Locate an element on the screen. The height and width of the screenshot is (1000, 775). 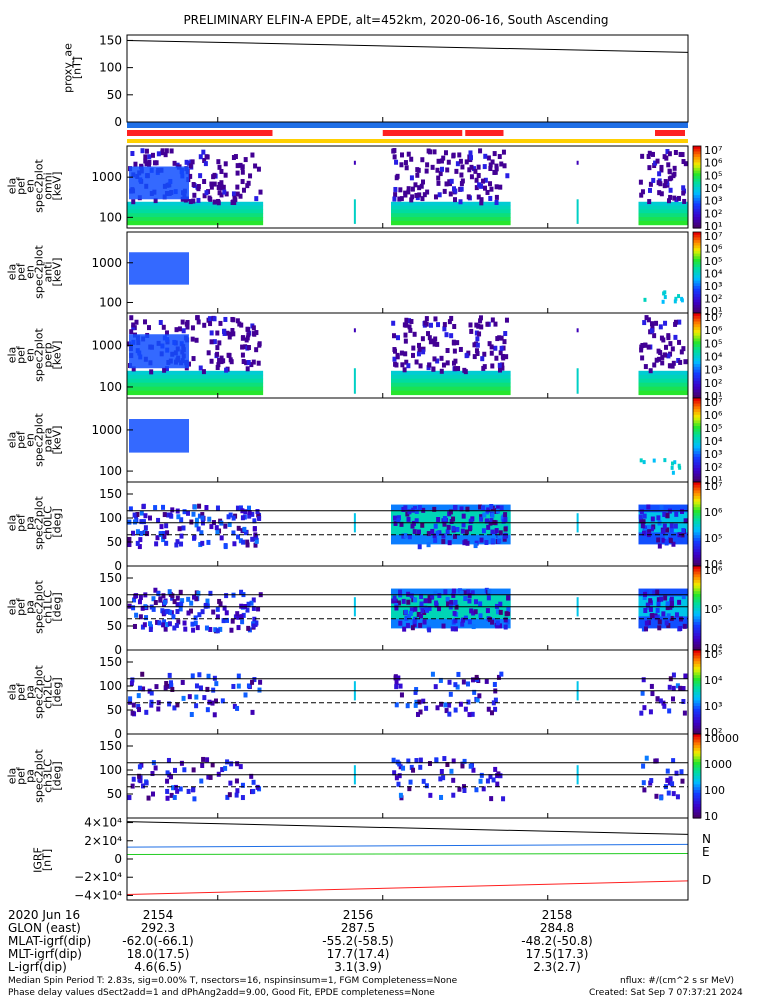
ylabel-line: spec2plot is located at coordinates (39, 607).